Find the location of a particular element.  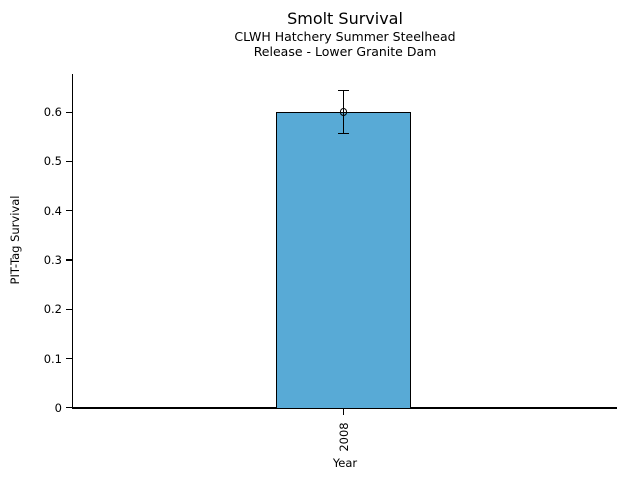

x-axis-label: Year is located at coordinates (345, 463).